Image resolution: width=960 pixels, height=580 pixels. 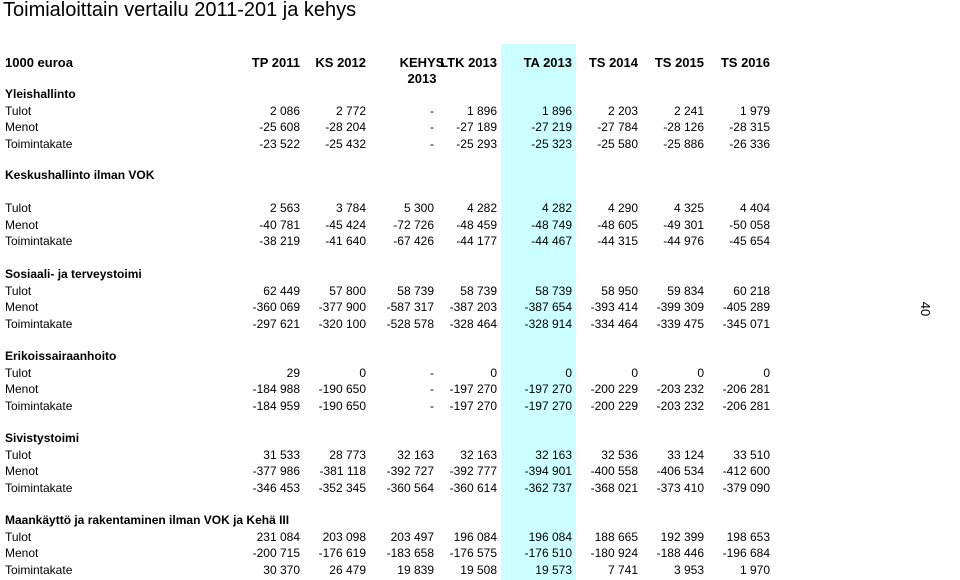 I want to click on table-cell: -184 988, so click(x=276, y=389).